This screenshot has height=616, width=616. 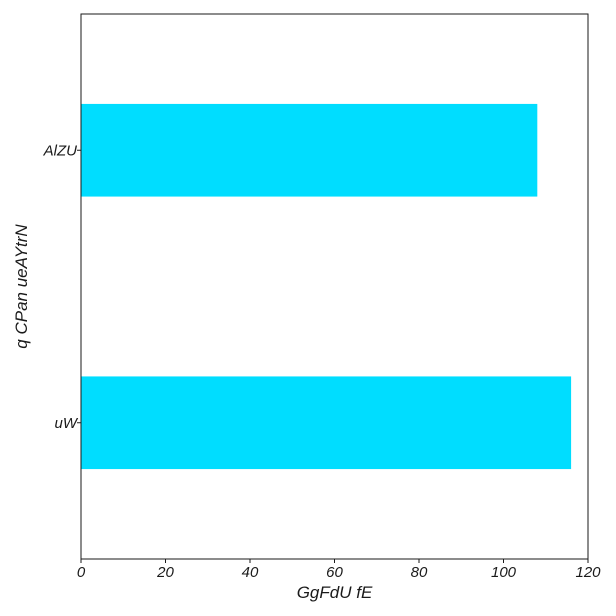 I want to click on x-axis-label: GgFdU fE, so click(x=335, y=592).